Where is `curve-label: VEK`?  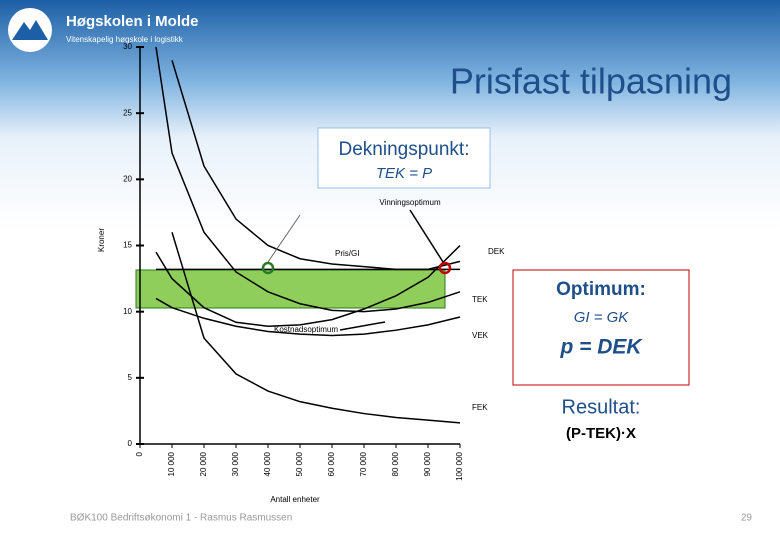
curve-label: VEK is located at coordinates (480, 335).